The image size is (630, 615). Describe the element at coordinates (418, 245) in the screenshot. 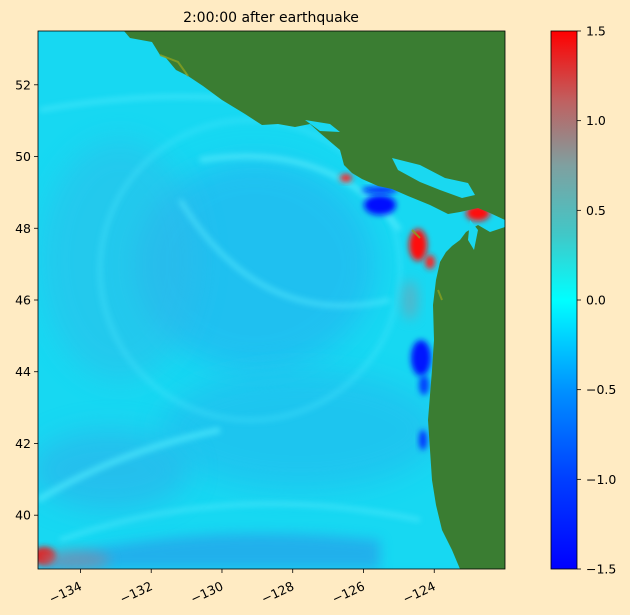

I see `anomaly-red-coast` at that location.